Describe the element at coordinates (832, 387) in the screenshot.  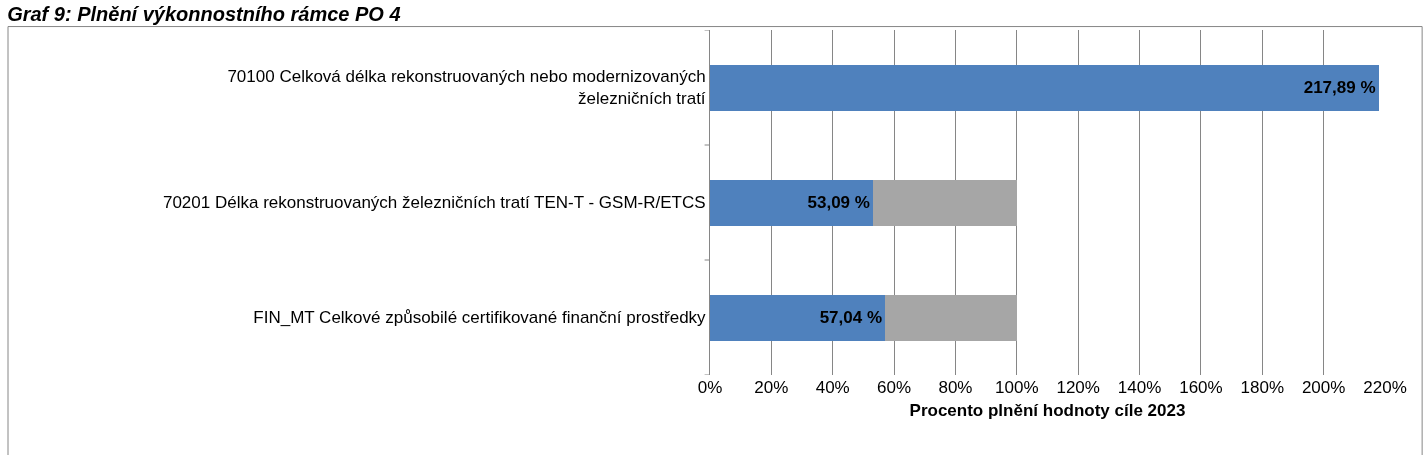
I see `x-tick-label: 40%` at that location.